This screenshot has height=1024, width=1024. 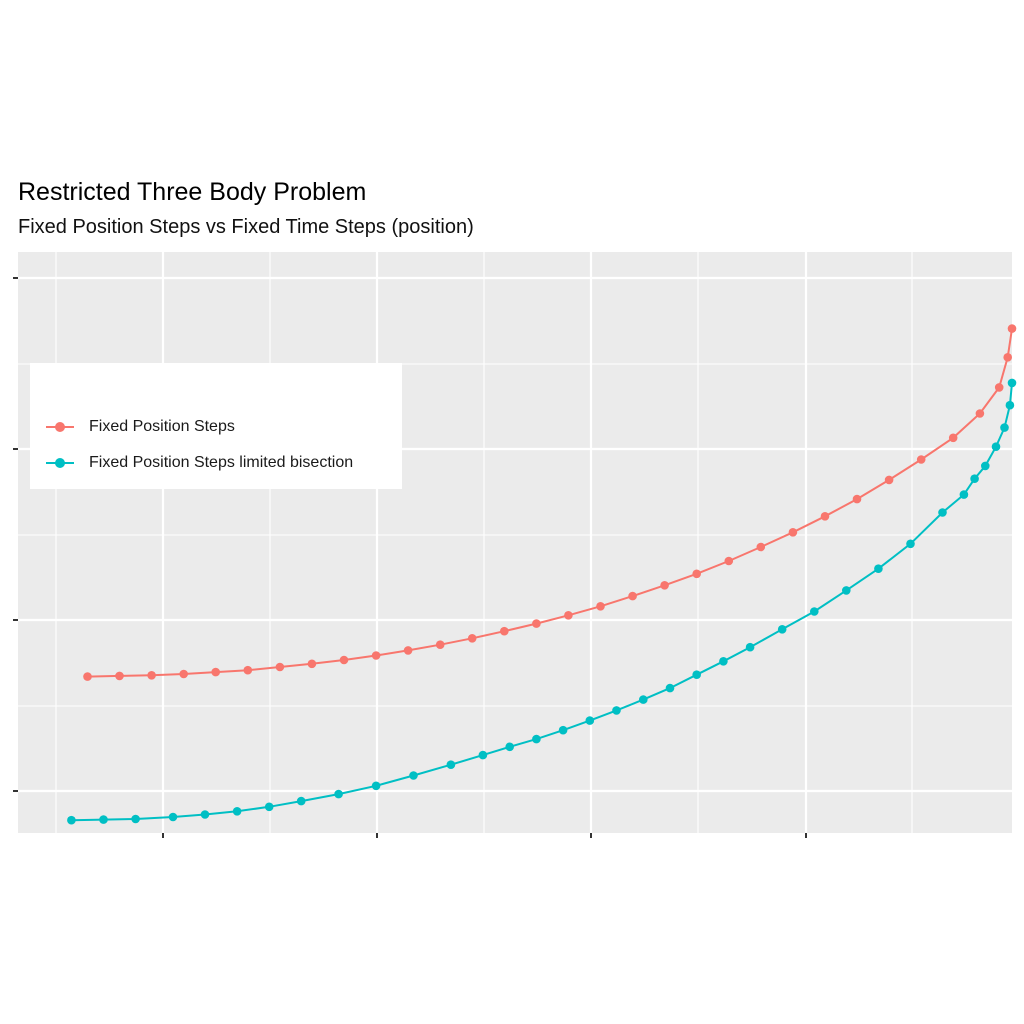 What do you see at coordinates (192, 192) in the screenshot?
I see `chart-title: Restricted Three Body Problem` at bounding box center [192, 192].